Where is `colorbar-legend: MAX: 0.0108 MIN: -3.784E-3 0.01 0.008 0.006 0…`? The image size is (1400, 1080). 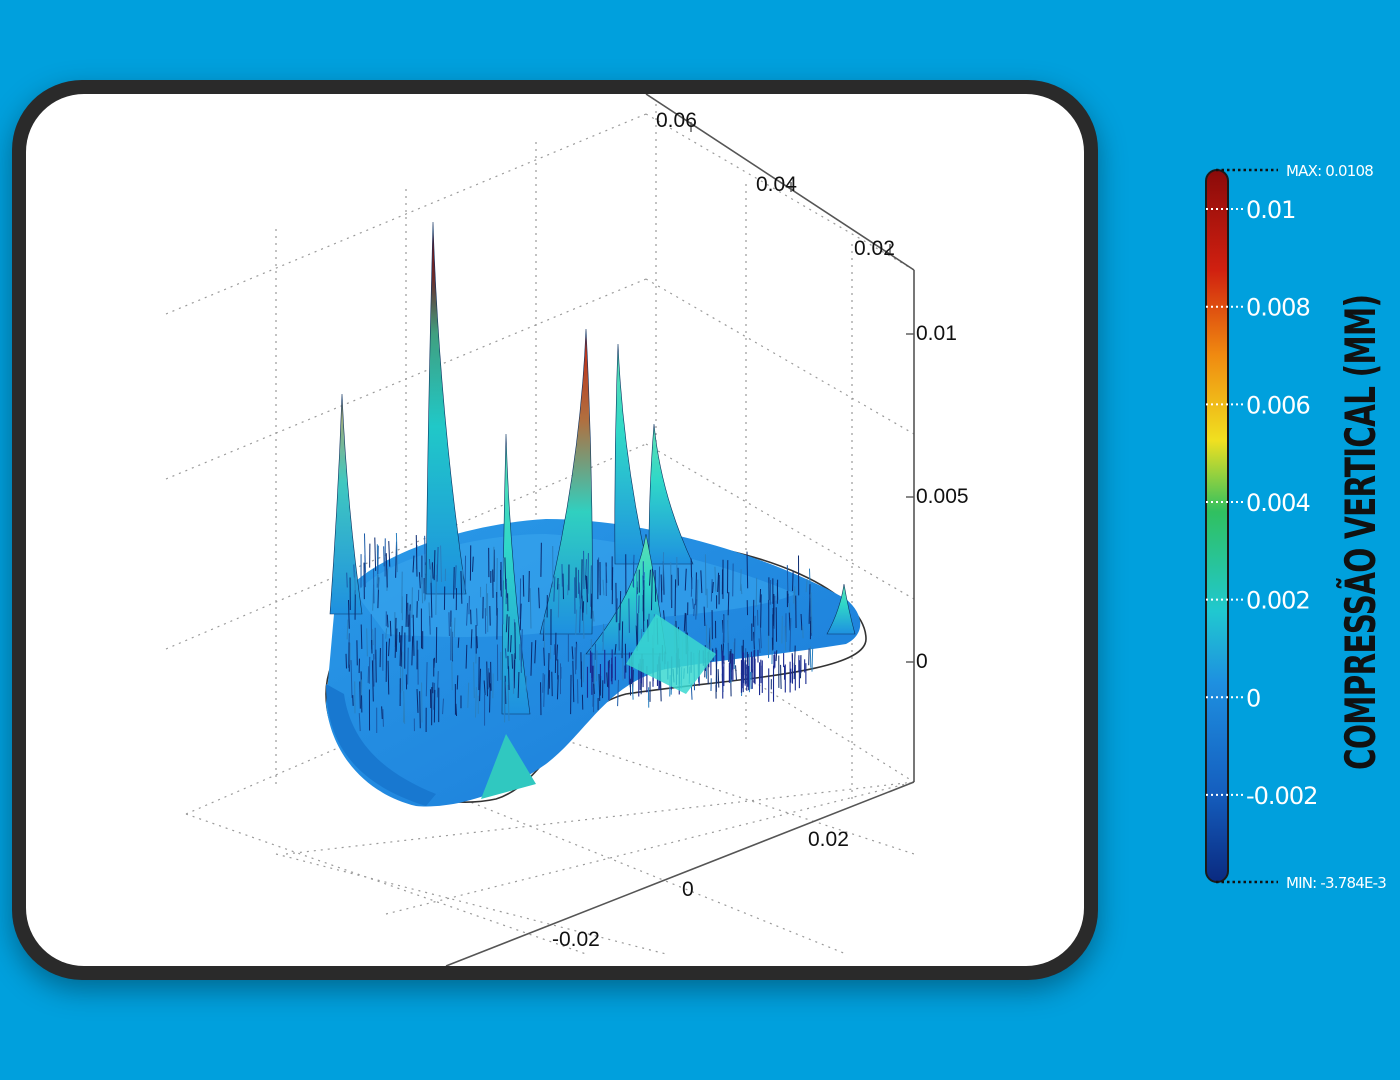 colorbar-legend: MAX: 0.0108 MIN: -3.784E-3 0.01 0.008 0.006 0… is located at coordinates (1290, 530).